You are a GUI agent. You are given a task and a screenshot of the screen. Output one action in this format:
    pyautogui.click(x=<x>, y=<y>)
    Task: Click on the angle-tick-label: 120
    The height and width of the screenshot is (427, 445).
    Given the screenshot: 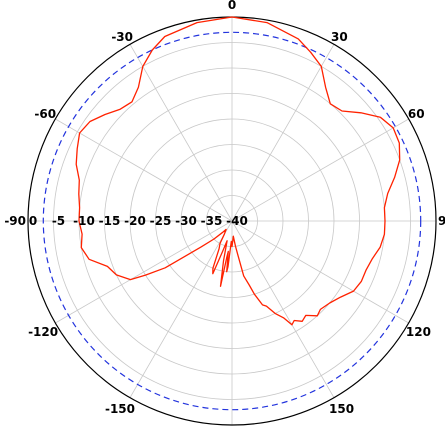 What is the action you would take?
    pyautogui.click(x=418, y=332)
    